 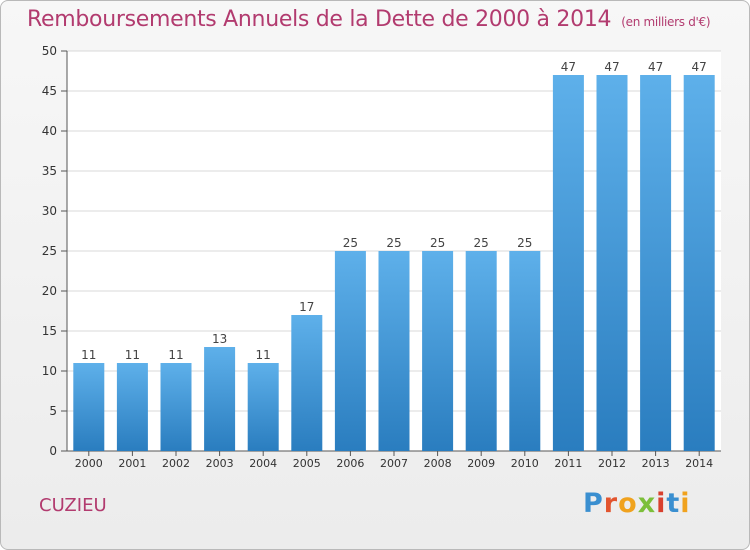 What do you see at coordinates (219, 339) in the screenshot?
I see `data-label: 13` at bounding box center [219, 339].